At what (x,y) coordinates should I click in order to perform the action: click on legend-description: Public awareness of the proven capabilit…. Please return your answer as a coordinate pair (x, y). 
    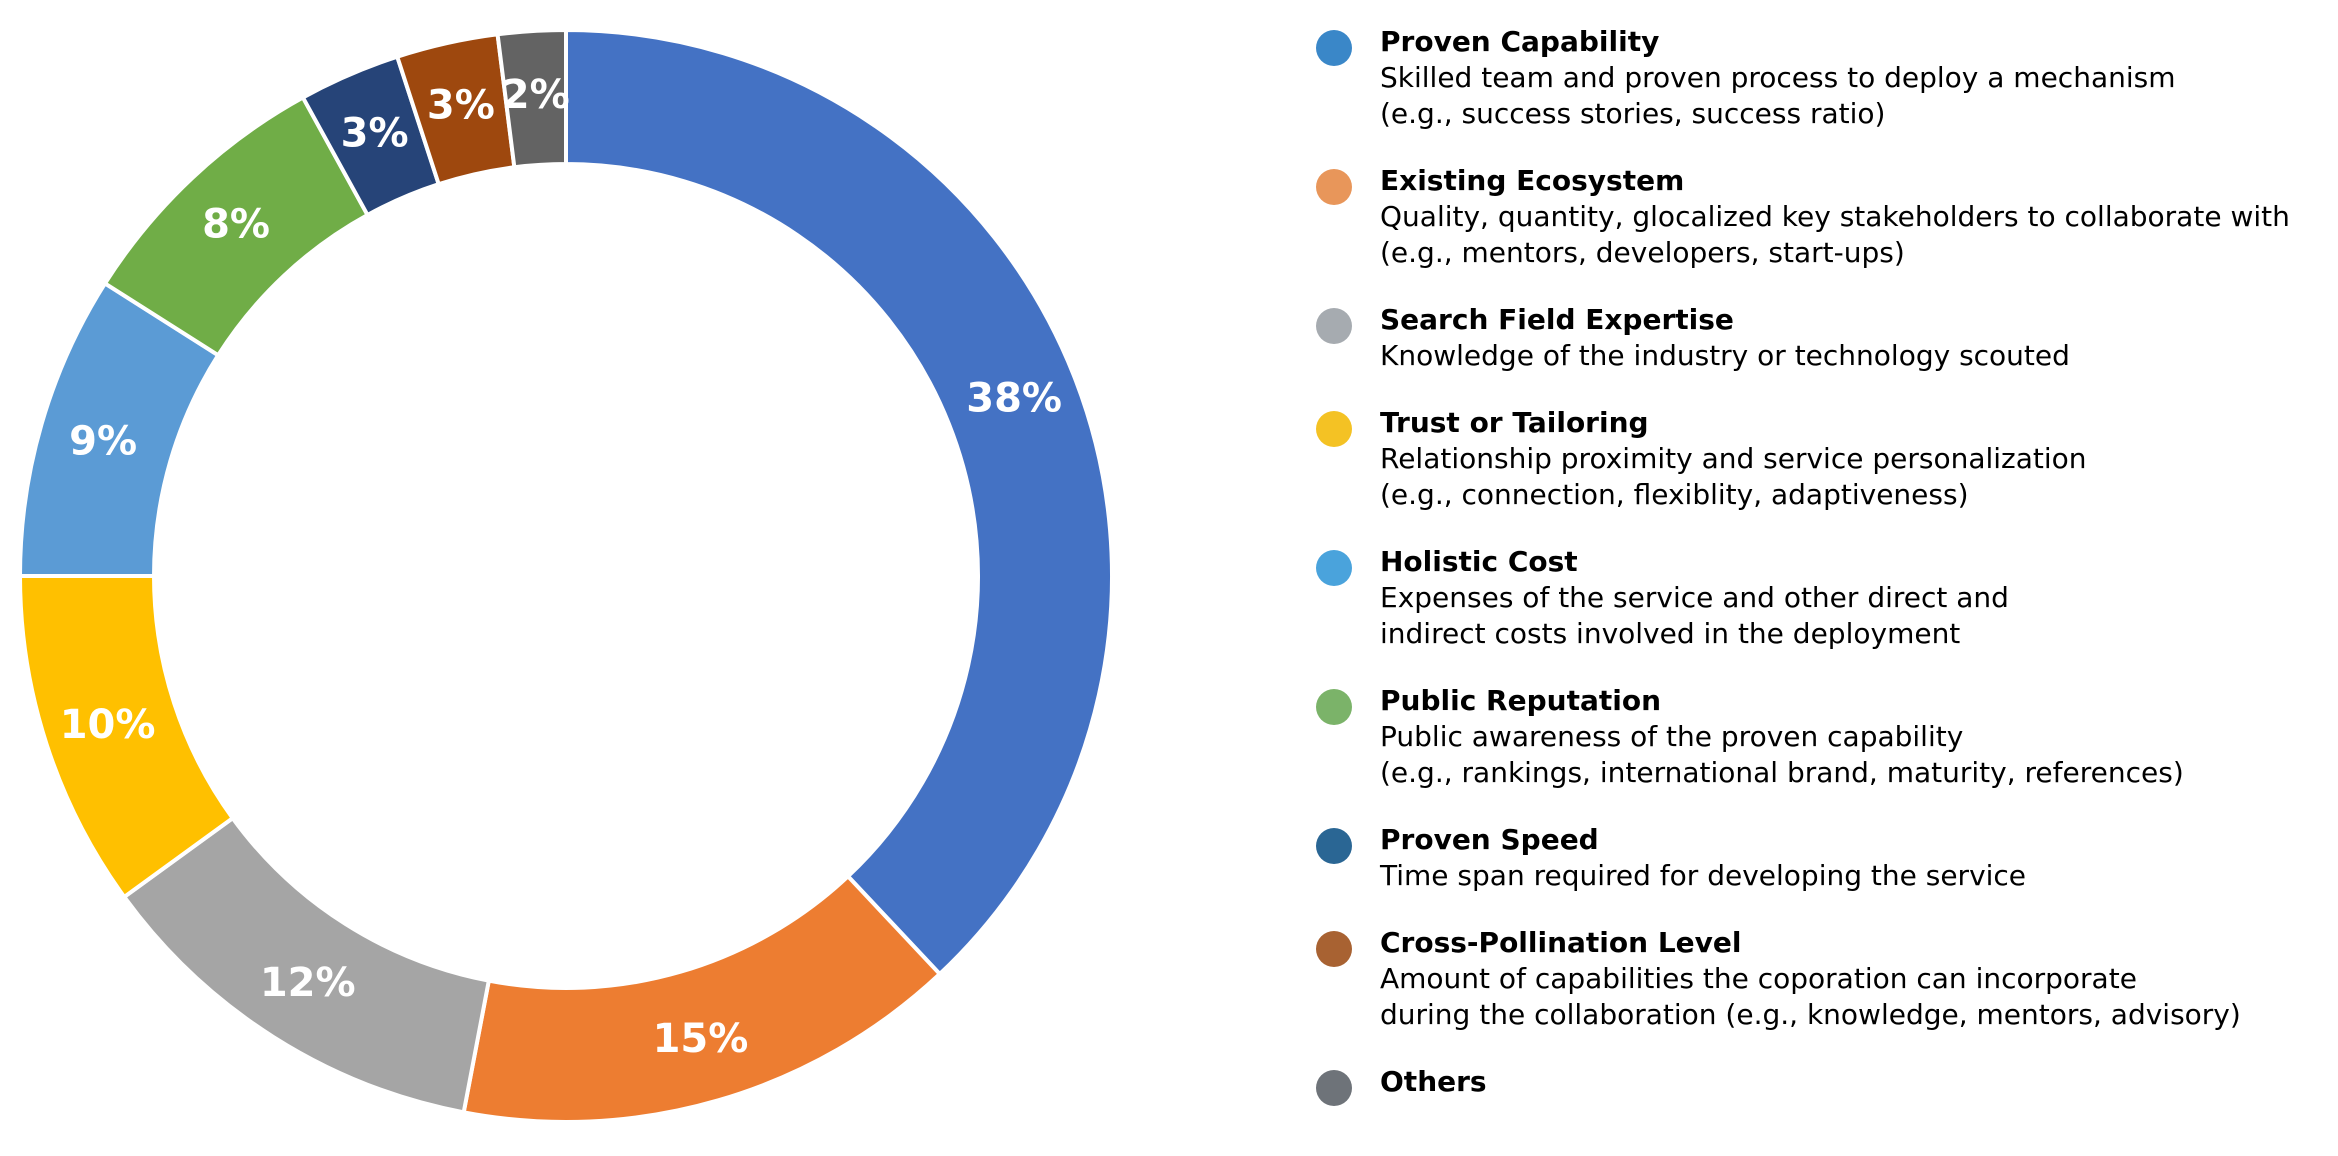
    Looking at the image, I should click on (1782, 754).